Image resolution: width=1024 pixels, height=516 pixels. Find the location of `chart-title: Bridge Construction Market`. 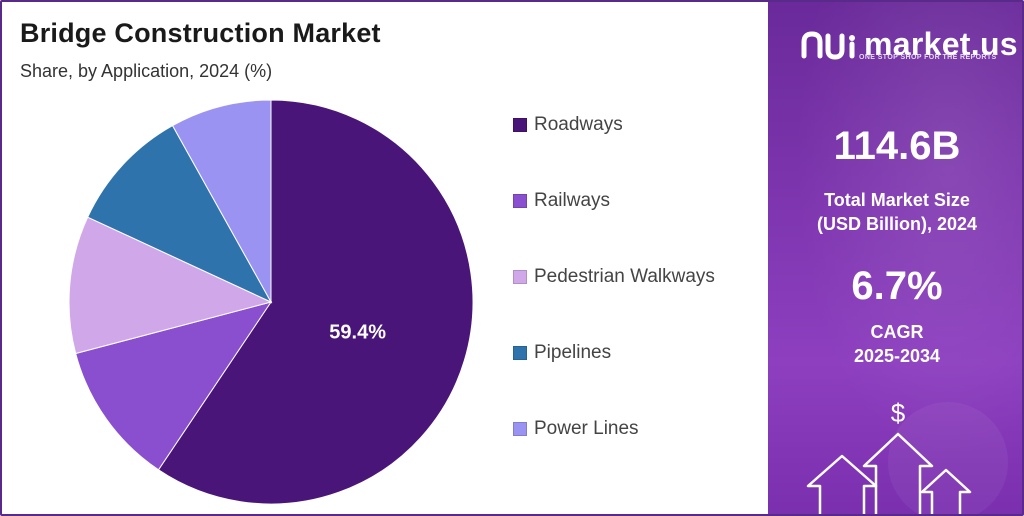

chart-title: Bridge Construction Market is located at coordinates (200, 33).